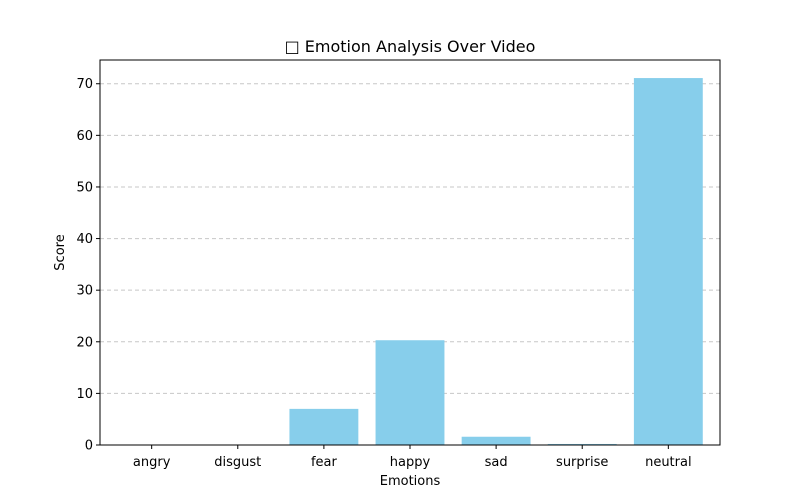 The image size is (800, 504). What do you see at coordinates (668, 462) in the screenshot?
I see `x-tick-label-neutral: neutral` at bounding box center [668, 462].